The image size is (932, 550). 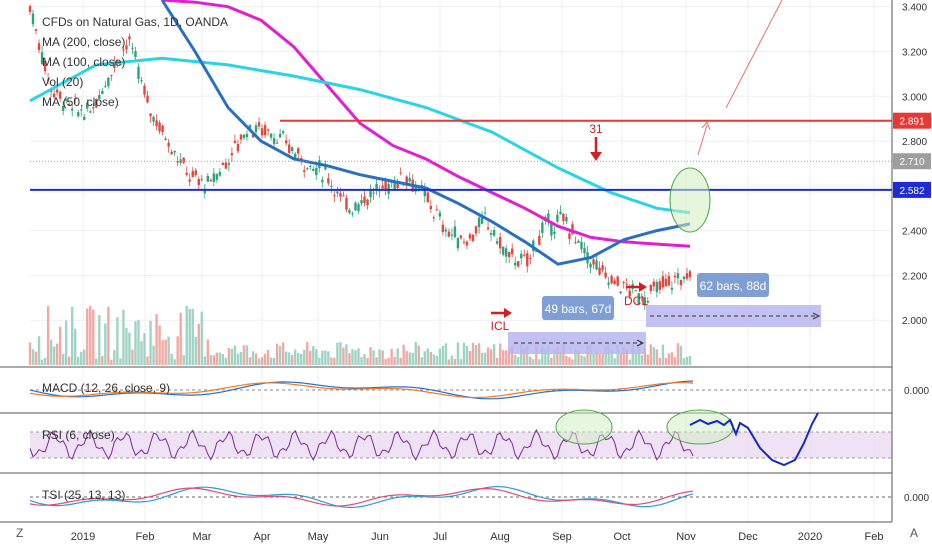 What do you see at coordinates (62, 82) in the screenshot?
I see `legend-vol: Vol (20)` at bounding box center [62, 82].